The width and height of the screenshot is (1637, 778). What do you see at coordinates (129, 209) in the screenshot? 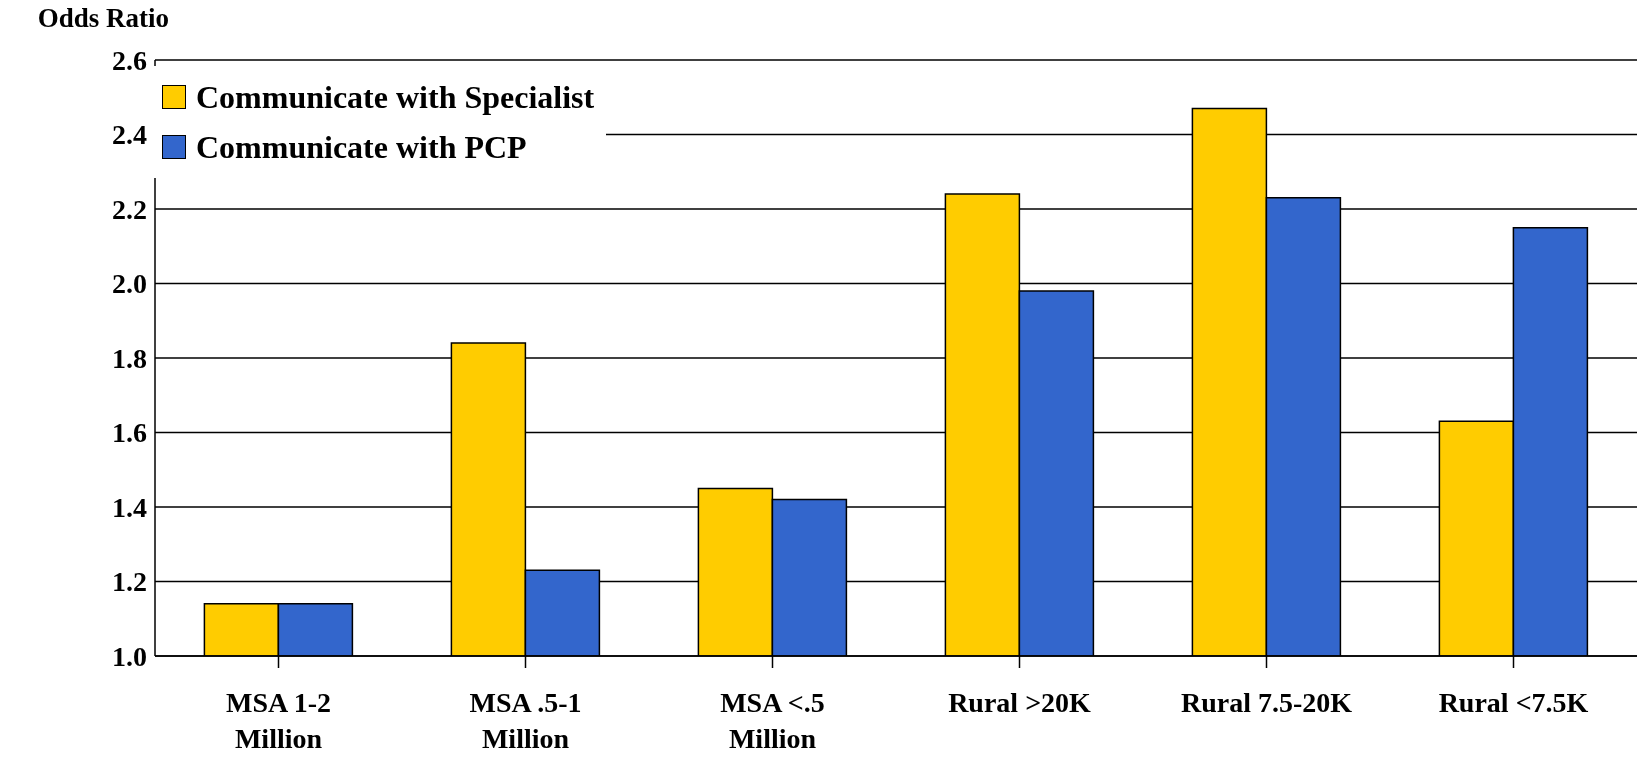
I see `y-tick-label: 2.2` at bounding box center [129, 209].